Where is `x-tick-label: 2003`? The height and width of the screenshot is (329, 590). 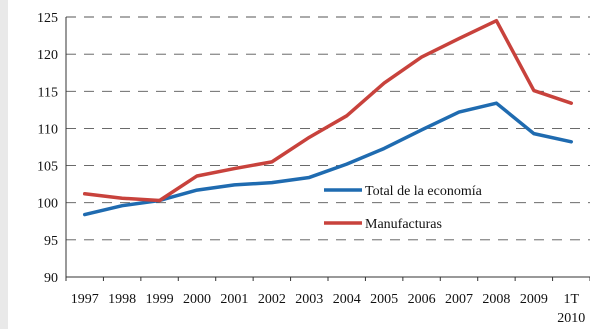
x-tick-label: 2003 is located at coordinates (309, 299).